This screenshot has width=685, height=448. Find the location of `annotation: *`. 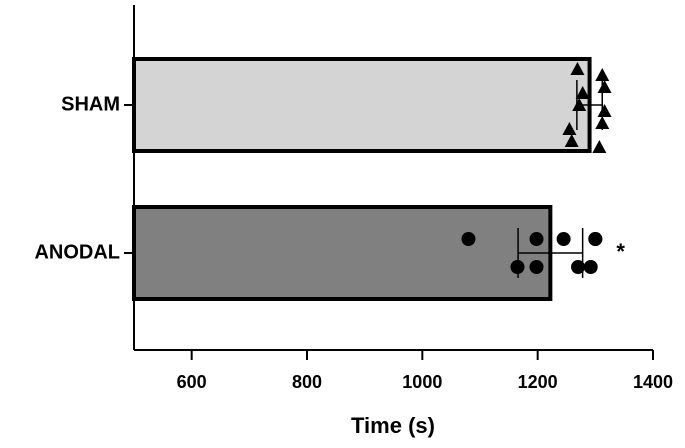

annotation: * is located at coordinates (620, 251).